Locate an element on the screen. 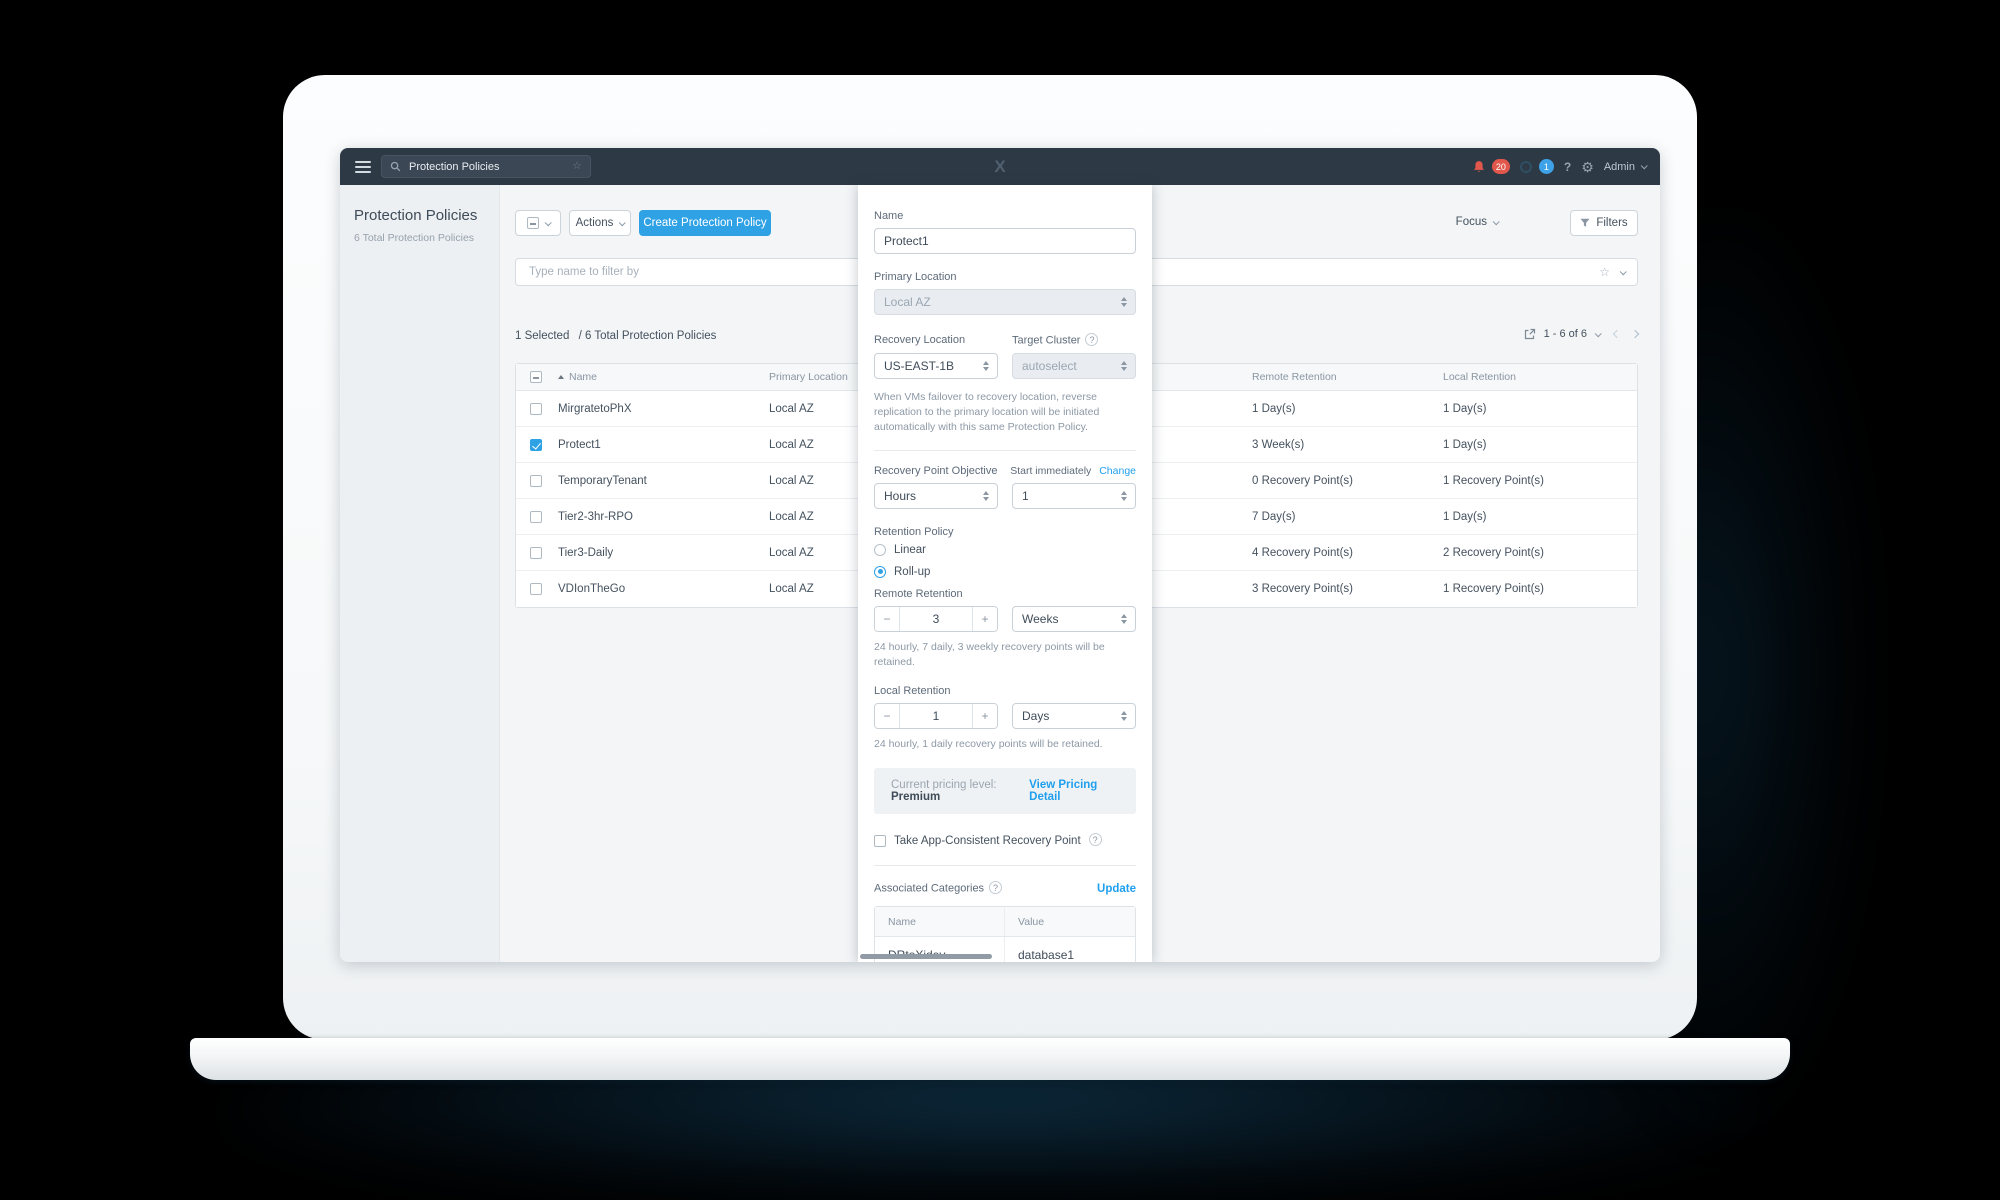 This screenshot has width=2000, height=1200. remote-retention-value: 3 is located at coordinates (936, 618).